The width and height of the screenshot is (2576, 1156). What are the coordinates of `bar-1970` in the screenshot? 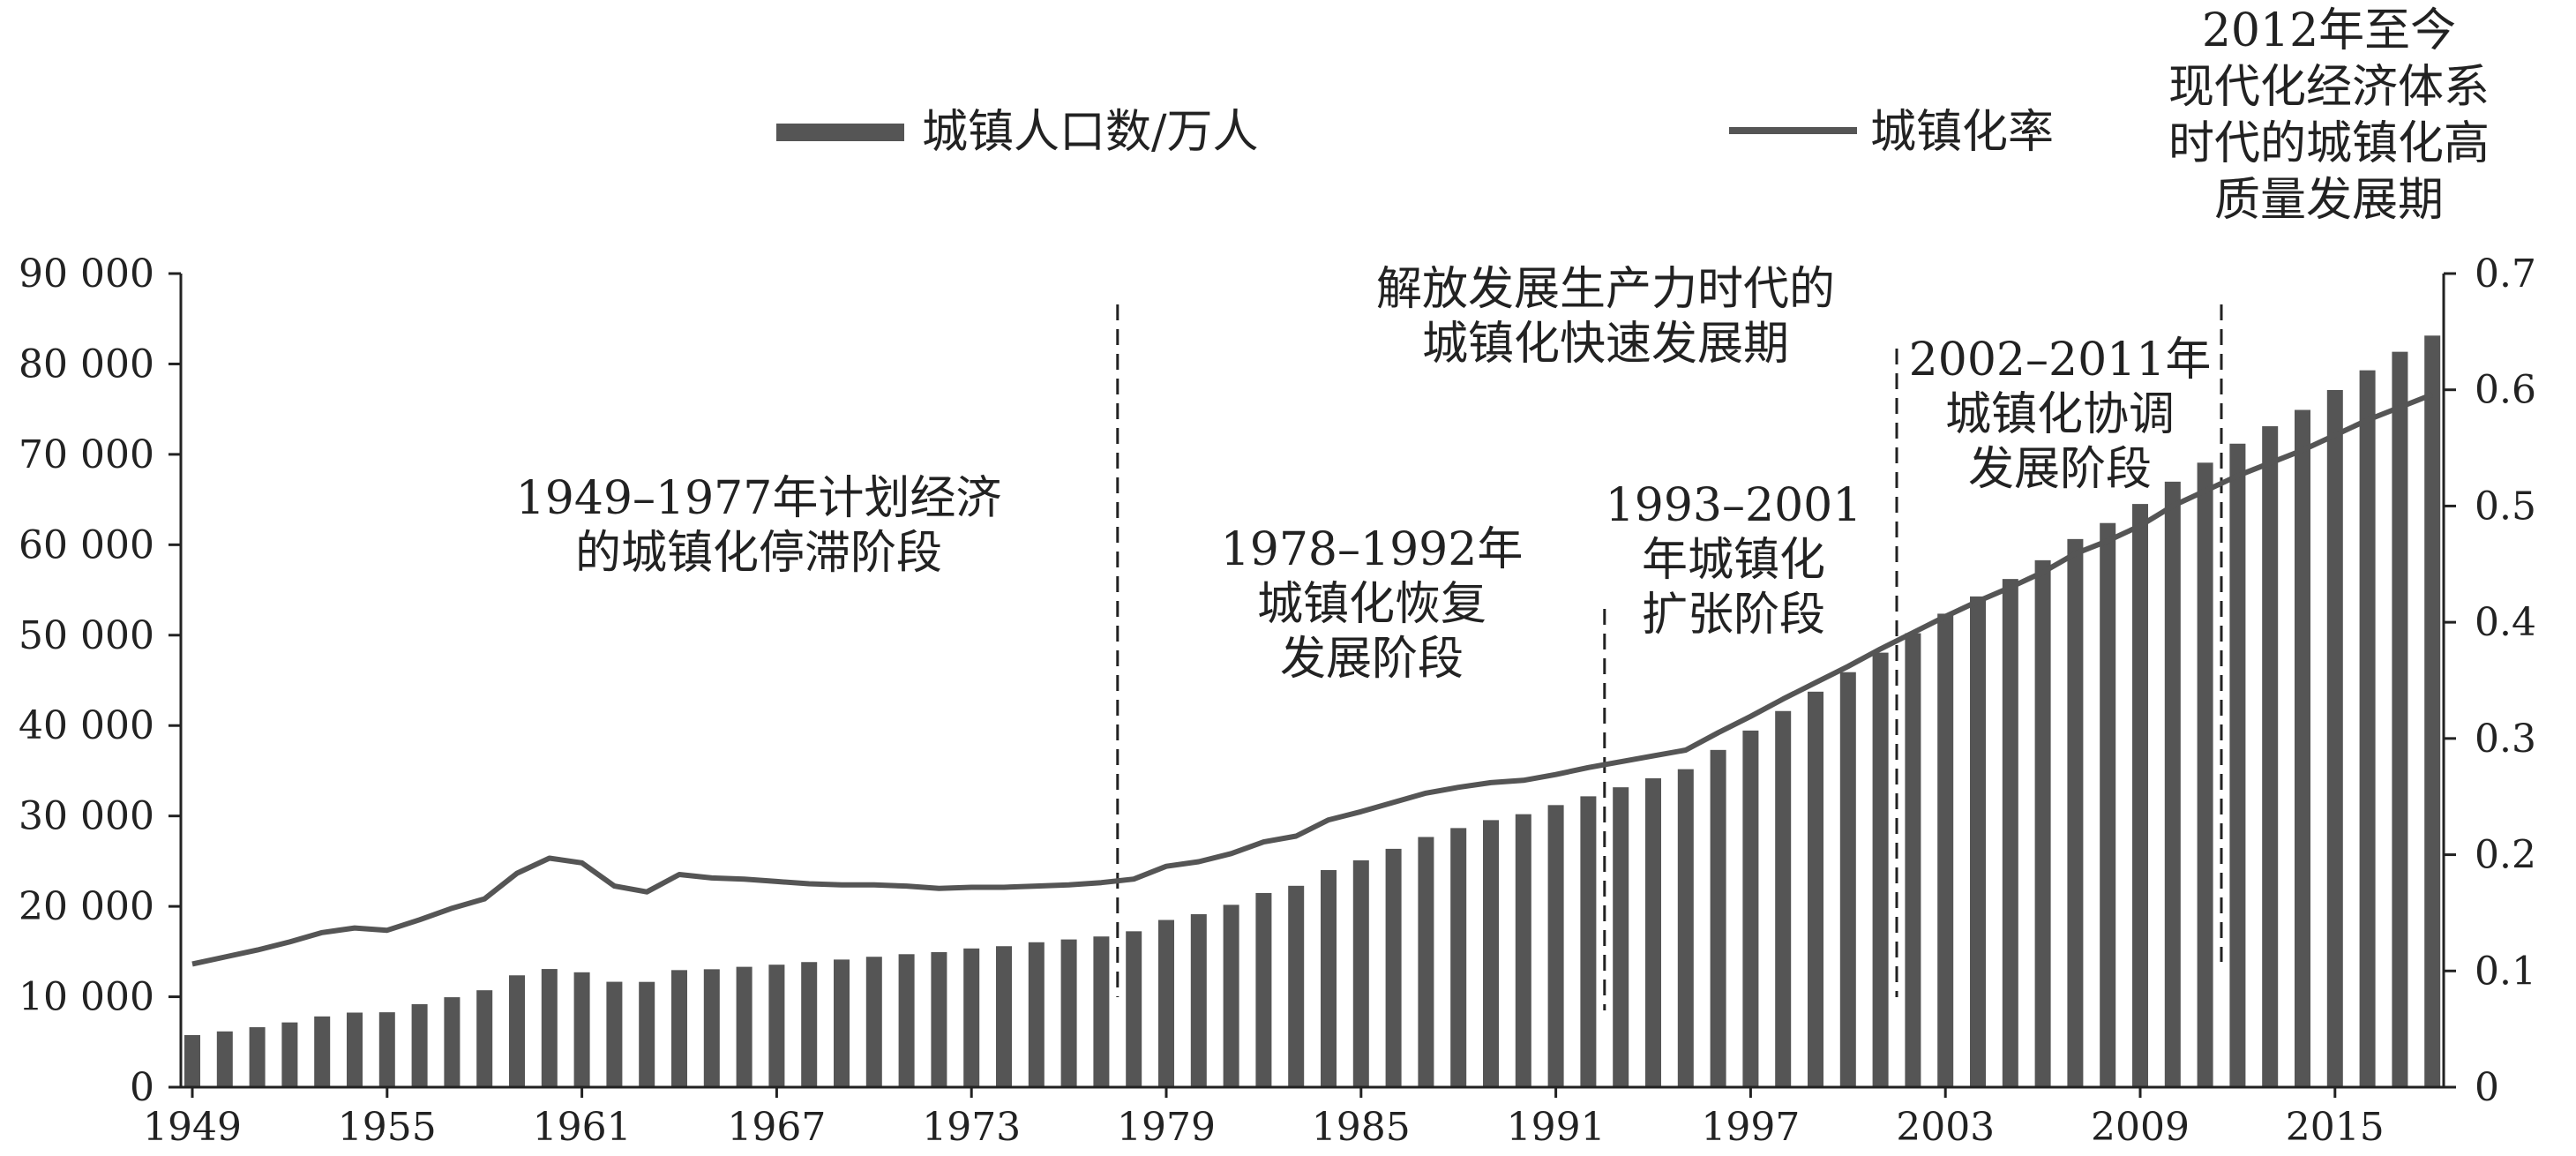 It's located at (874, 1022).